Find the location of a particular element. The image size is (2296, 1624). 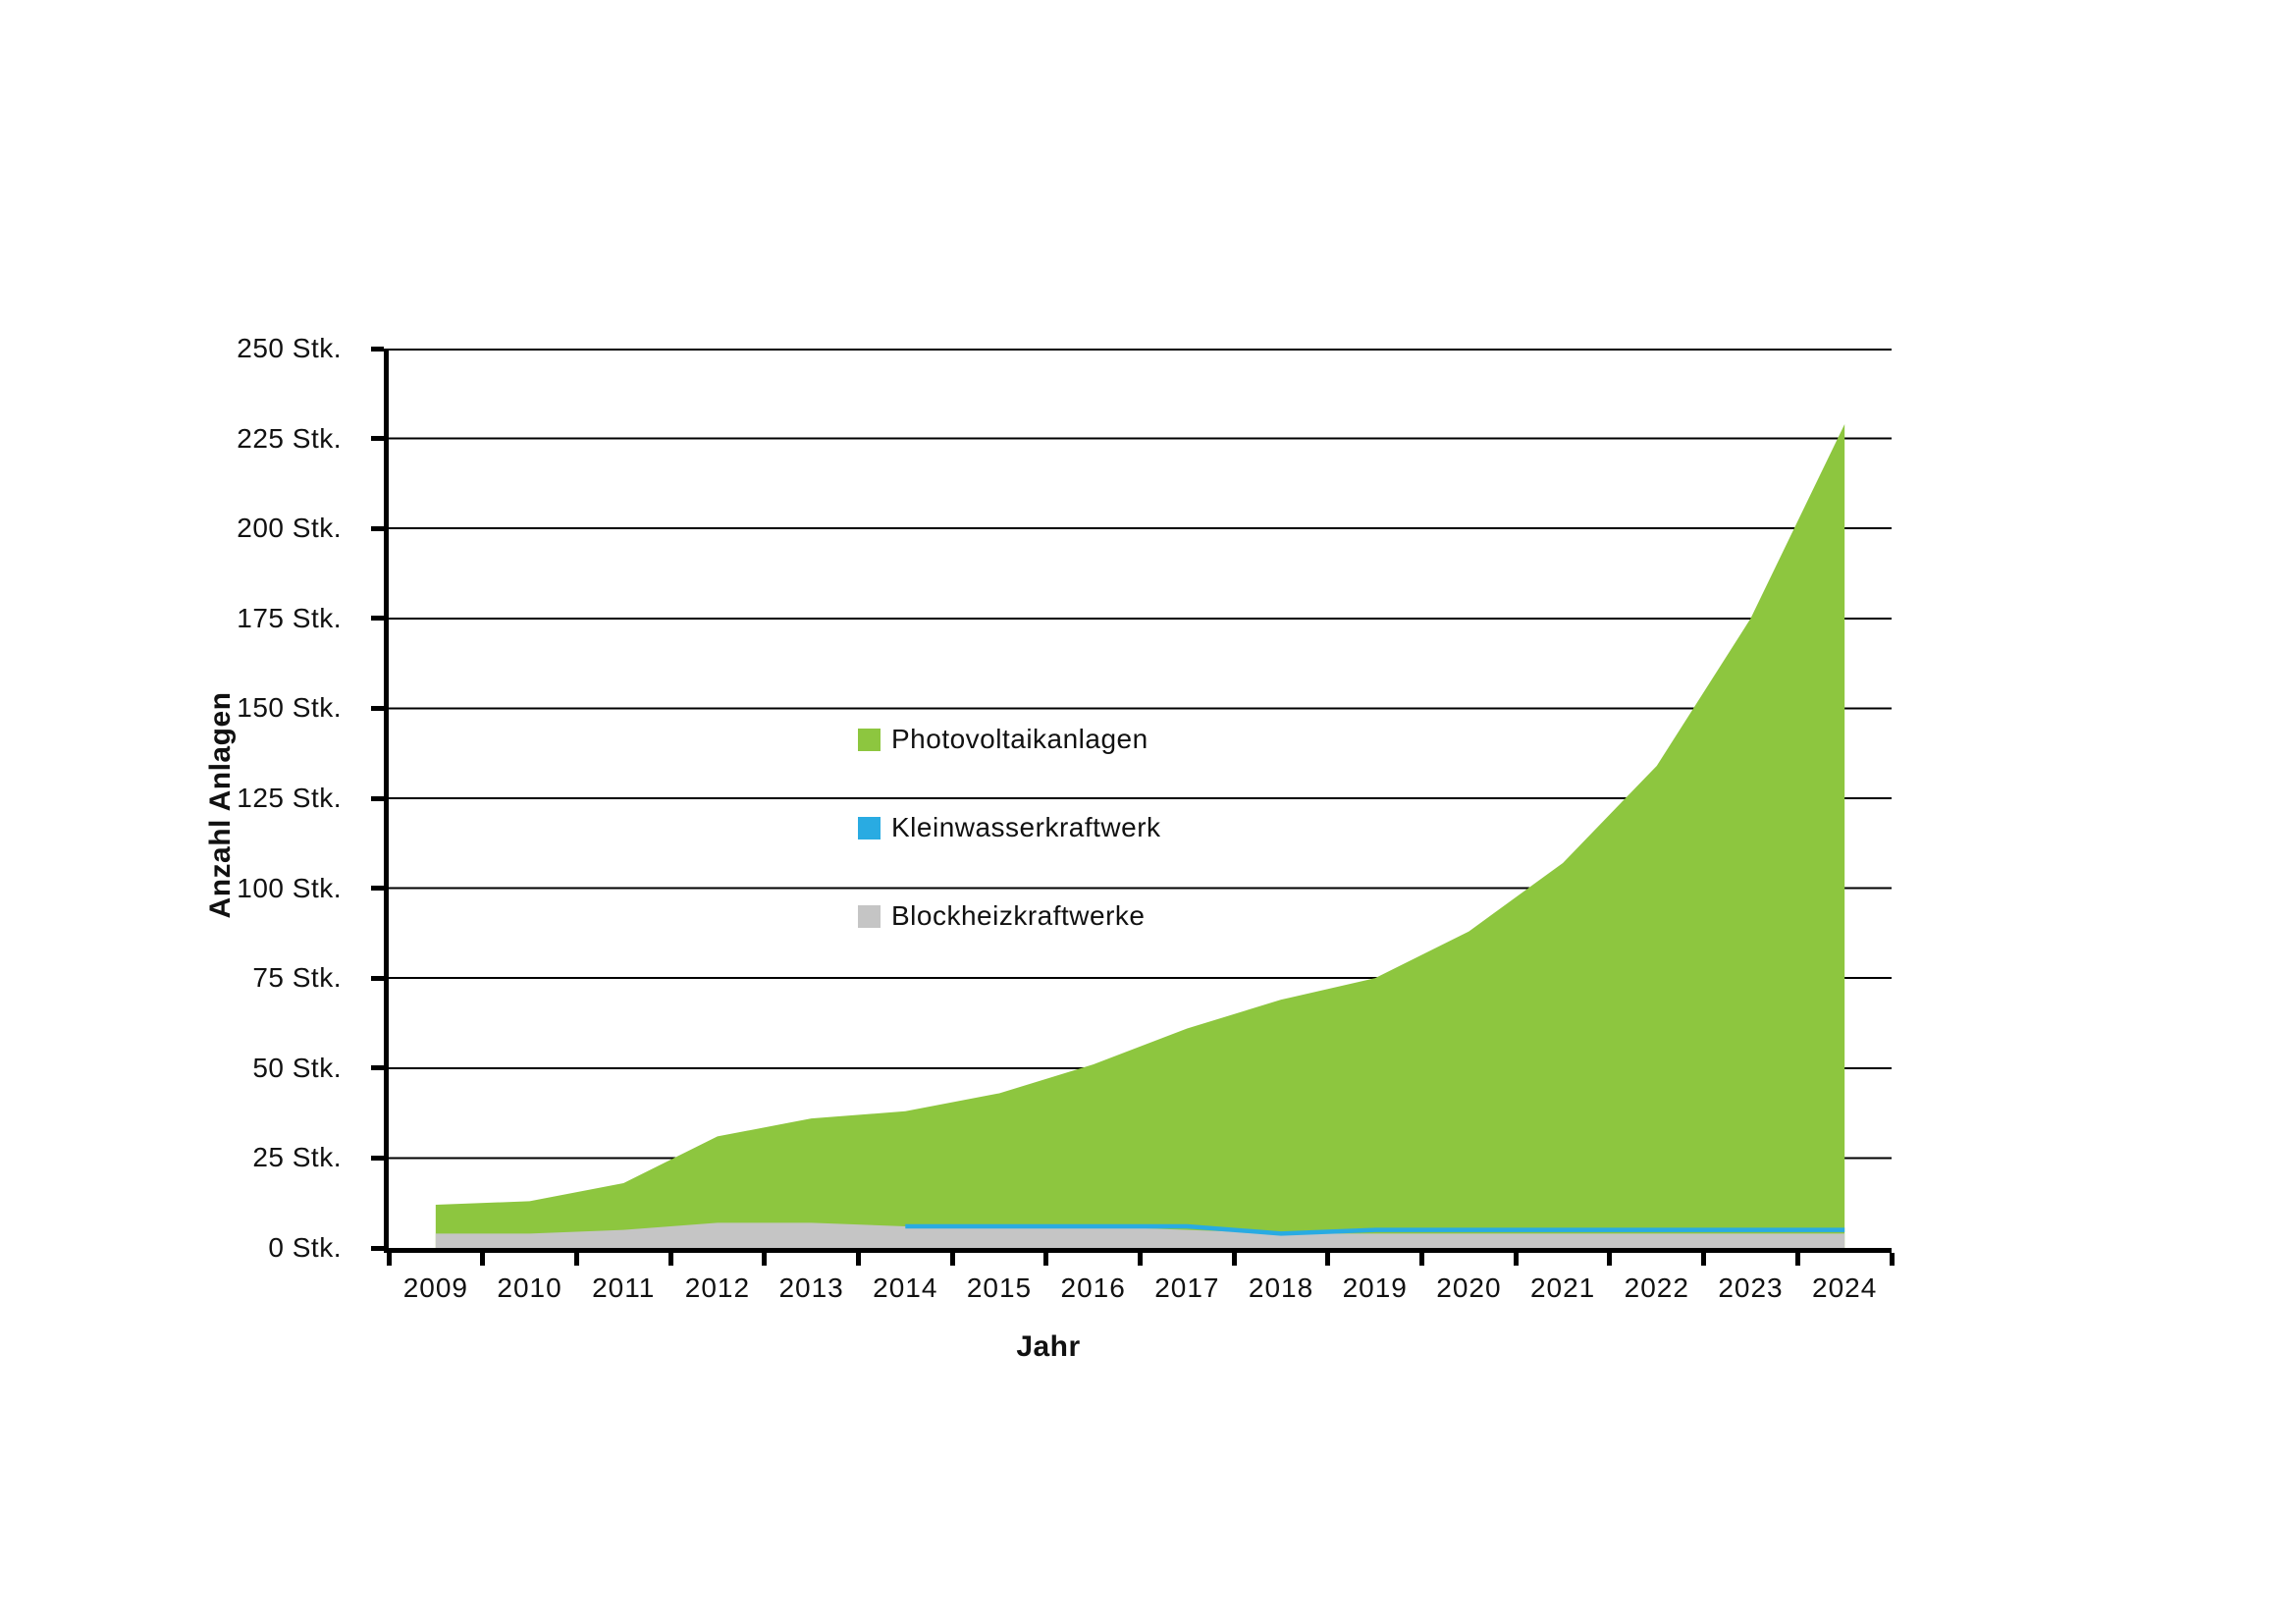

x-tick-label: 2015 is located at coordinates (1000, 1287).